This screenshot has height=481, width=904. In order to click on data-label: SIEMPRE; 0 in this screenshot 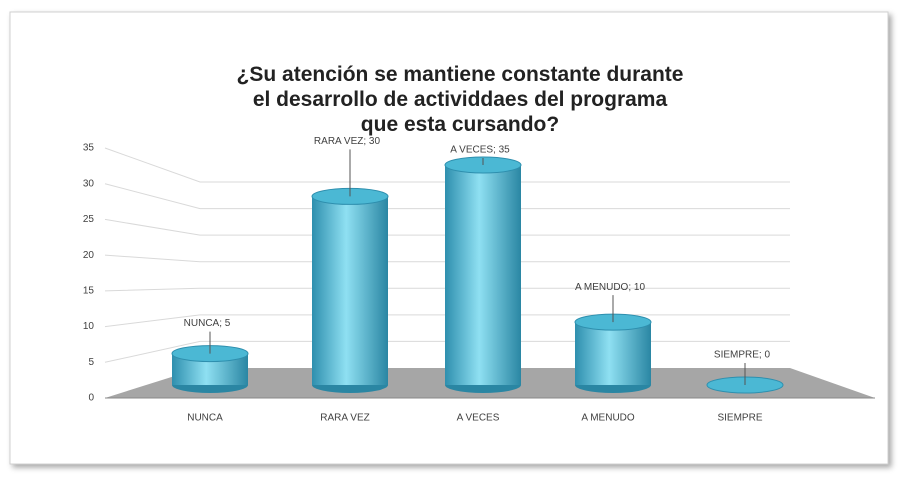, I will do `click(742, 355)`.